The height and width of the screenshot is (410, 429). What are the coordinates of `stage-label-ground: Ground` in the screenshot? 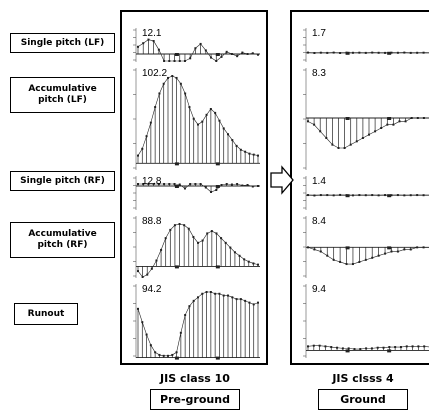 It's located at (363, 399).